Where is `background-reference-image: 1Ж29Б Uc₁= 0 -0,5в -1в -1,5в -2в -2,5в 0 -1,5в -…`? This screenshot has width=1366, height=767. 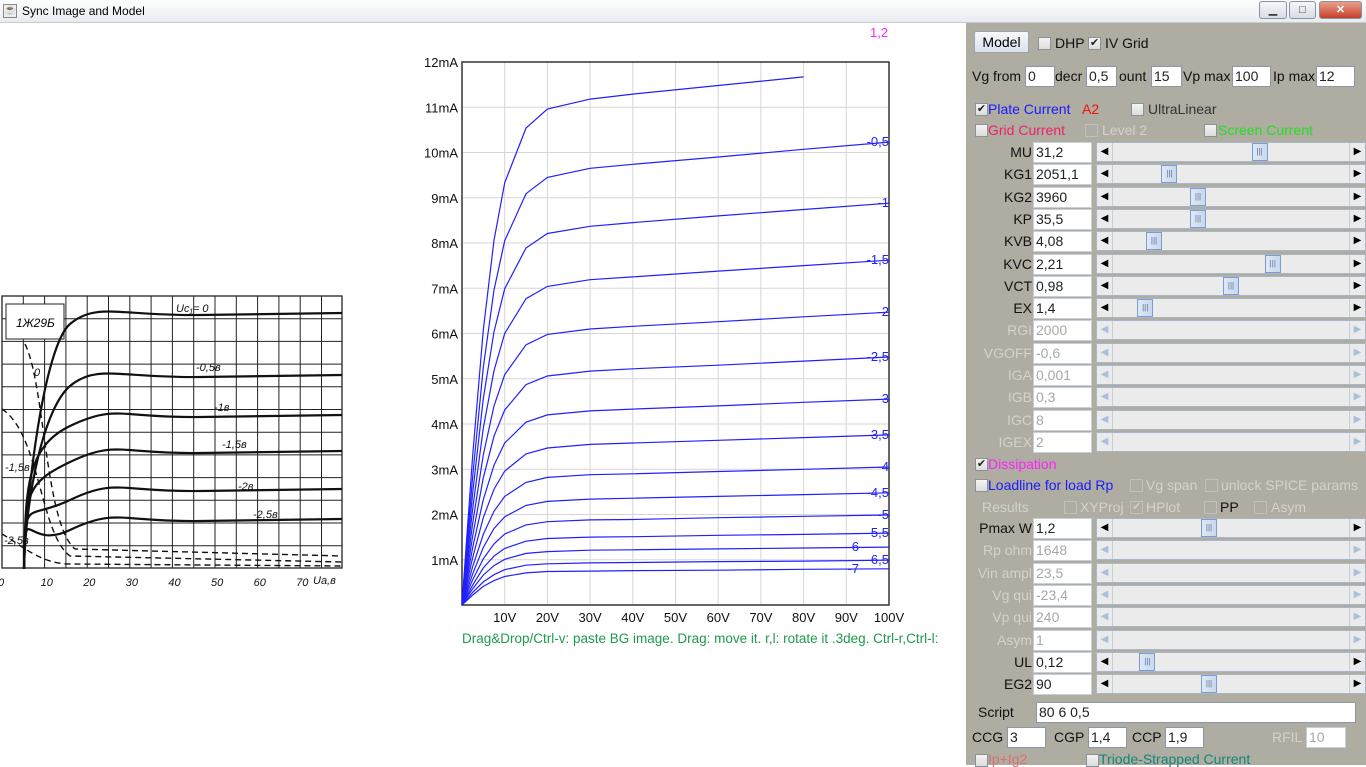
background-reference-image: 1Ж29Б Uc₁= 0 -0,5в -1в -1,5в -2в -2,5в 0 -1,5в -… is located at coordinates (172, 444).